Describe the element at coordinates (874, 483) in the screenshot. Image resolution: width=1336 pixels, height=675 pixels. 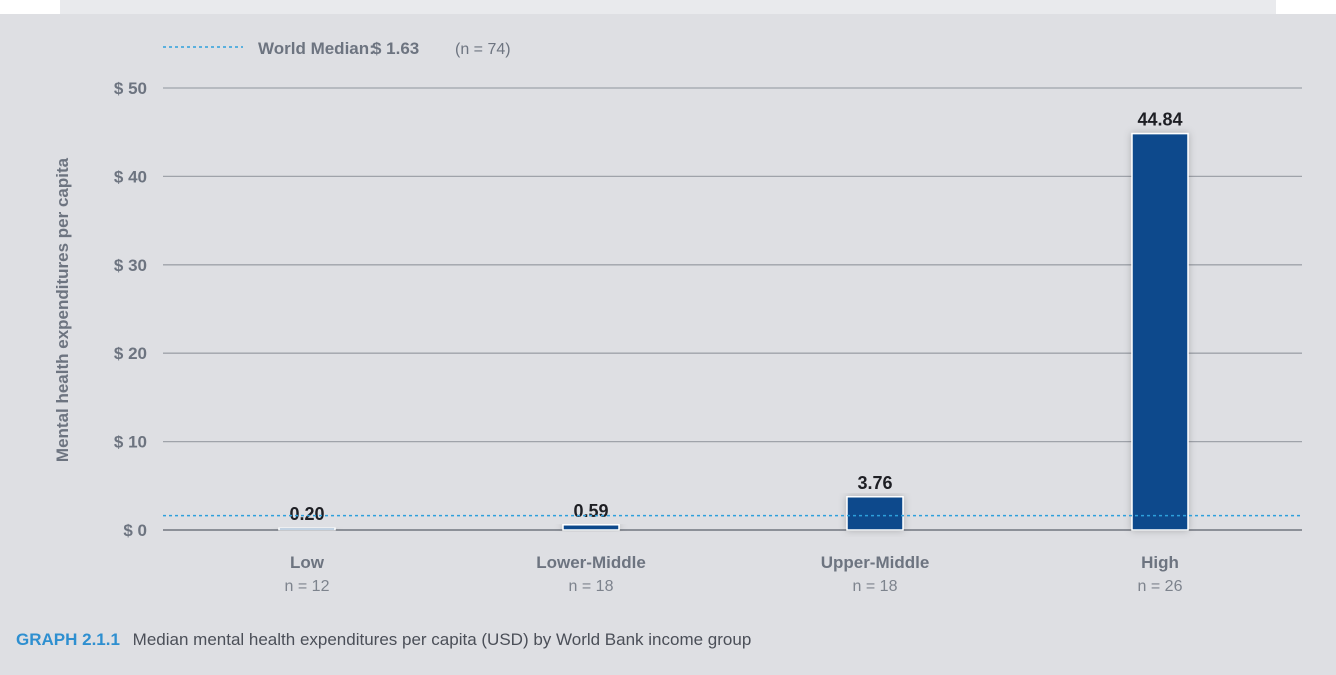
I see `data-label: 3.76` at that location.